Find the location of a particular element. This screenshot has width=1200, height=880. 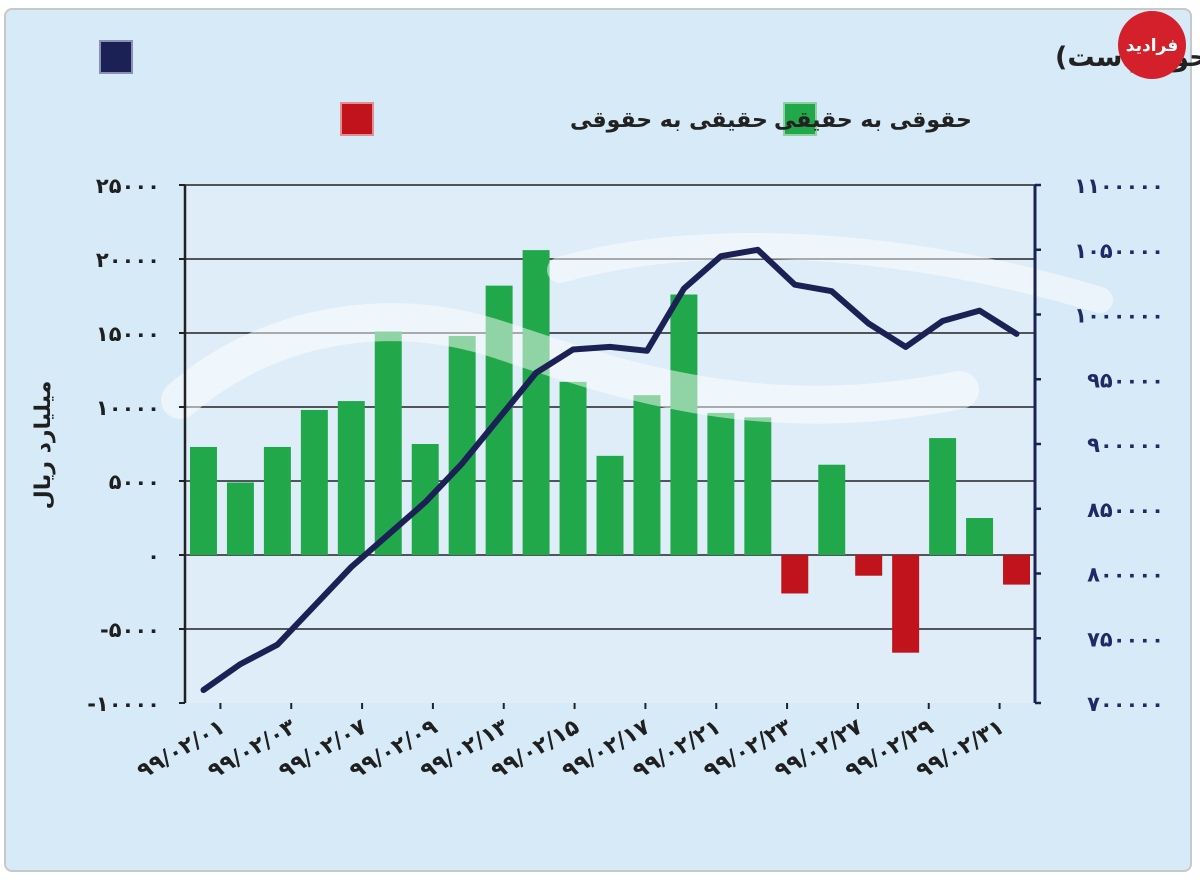

logo-text: فرادید is located at coordinates (1152, 46).